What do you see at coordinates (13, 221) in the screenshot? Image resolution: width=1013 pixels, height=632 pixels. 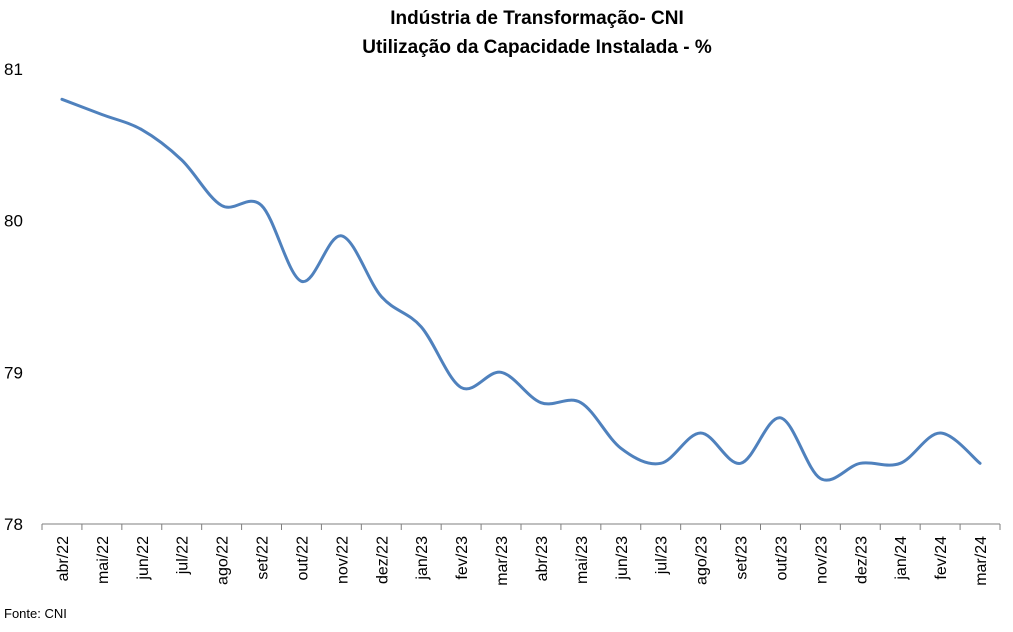 I see `y-tick-label: 80` at bounding box center [13, 221].